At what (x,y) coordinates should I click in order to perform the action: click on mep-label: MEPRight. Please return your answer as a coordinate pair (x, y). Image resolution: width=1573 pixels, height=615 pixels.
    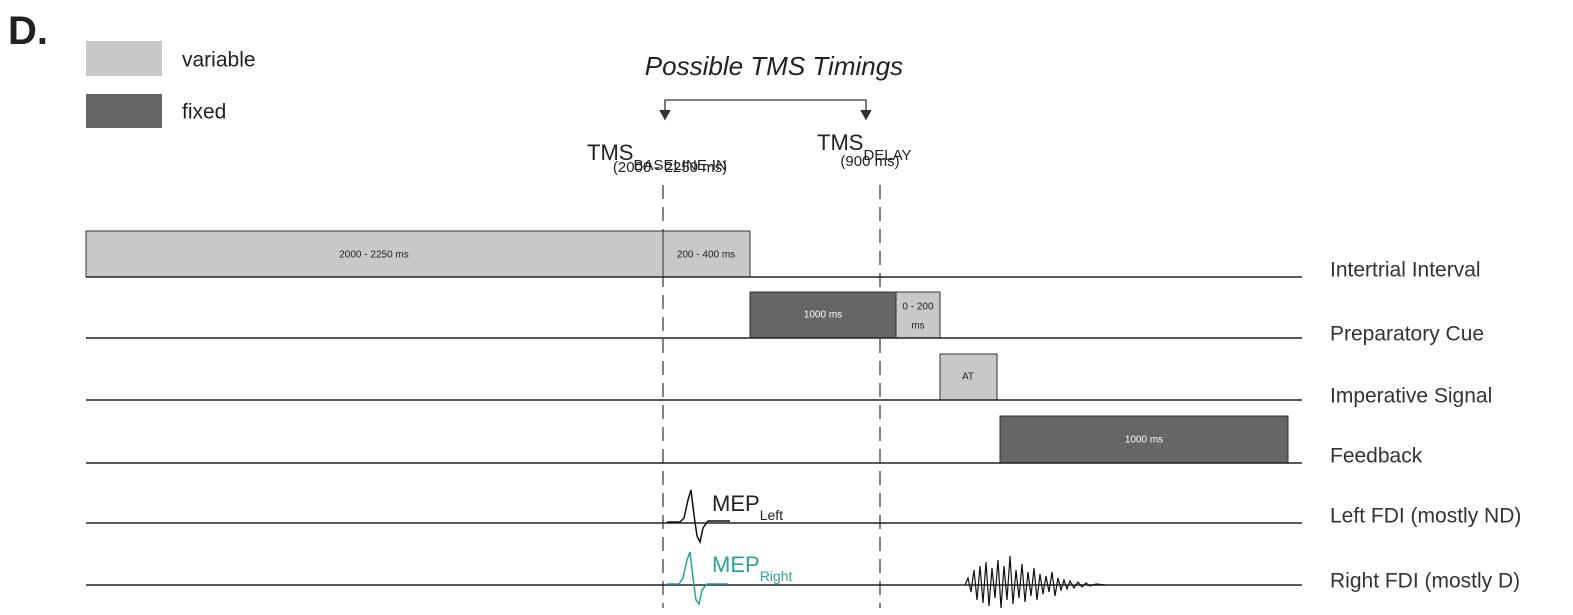
    Looking at the image, I should click on (752, 568).